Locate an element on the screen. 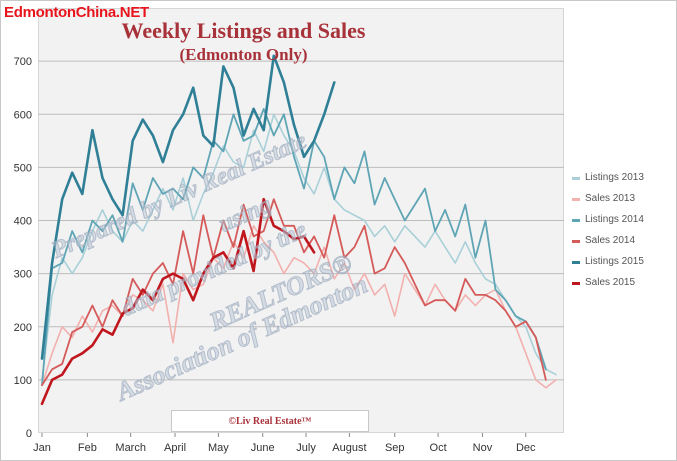  x-tick-label: August is located at coordinates (349, 448).